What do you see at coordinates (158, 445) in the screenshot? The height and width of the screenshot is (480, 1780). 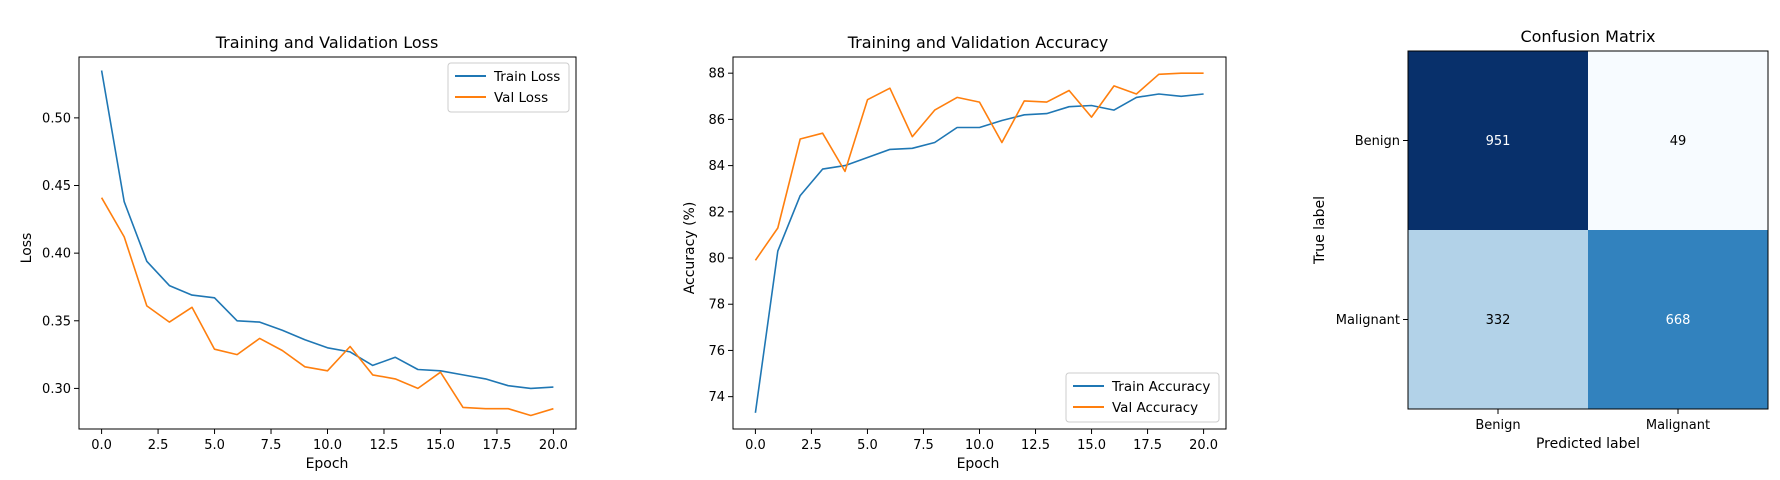 I see `loss-x-tick-label: 2.5` at bounding box center [158, 445].